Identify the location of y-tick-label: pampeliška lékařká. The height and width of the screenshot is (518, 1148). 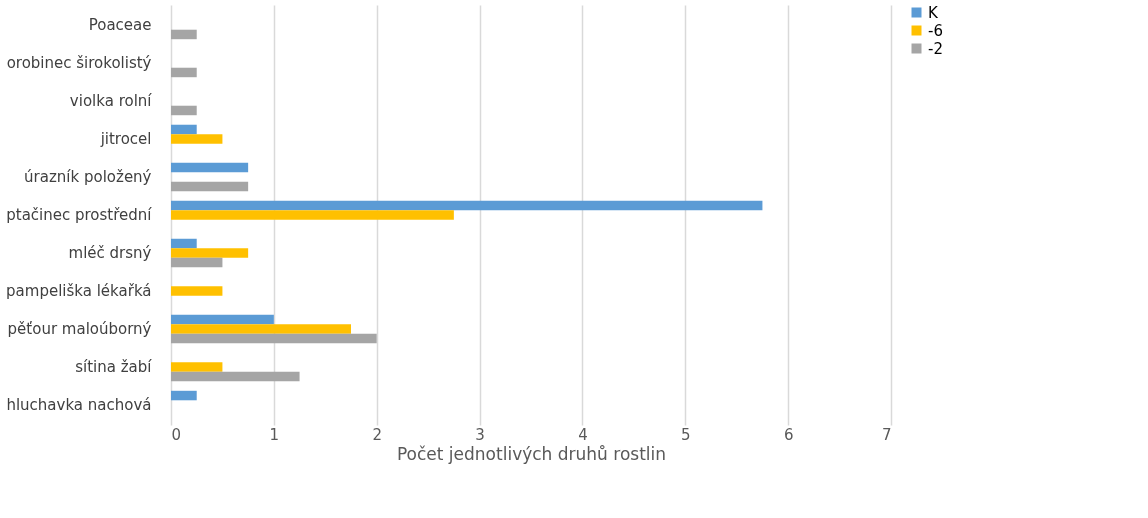
(79, 291).